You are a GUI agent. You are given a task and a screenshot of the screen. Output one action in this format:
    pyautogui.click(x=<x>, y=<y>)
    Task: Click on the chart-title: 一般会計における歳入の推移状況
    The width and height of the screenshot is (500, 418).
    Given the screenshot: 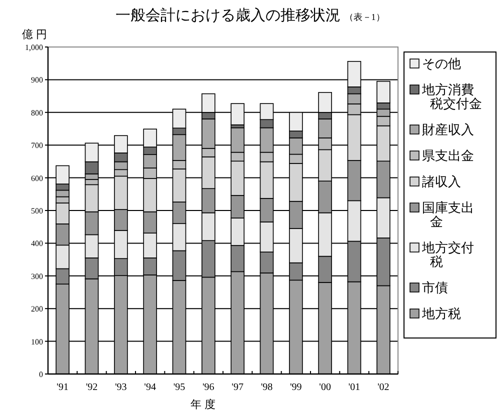 What is the action you would take?
    pyautogui.click(x=227, y=16)
    